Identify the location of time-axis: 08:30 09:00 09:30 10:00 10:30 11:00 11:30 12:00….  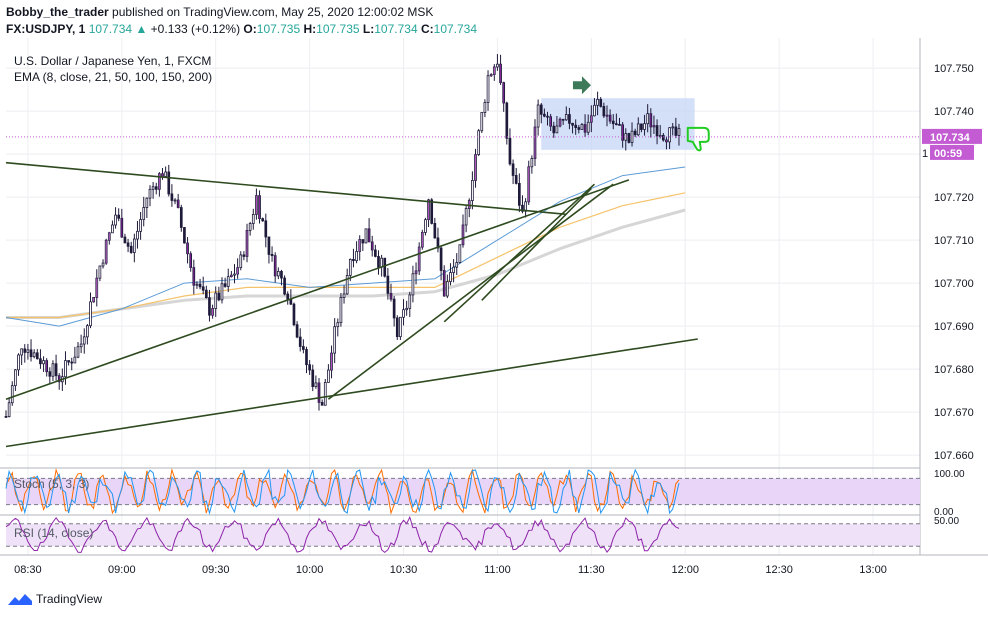
(494, 565).